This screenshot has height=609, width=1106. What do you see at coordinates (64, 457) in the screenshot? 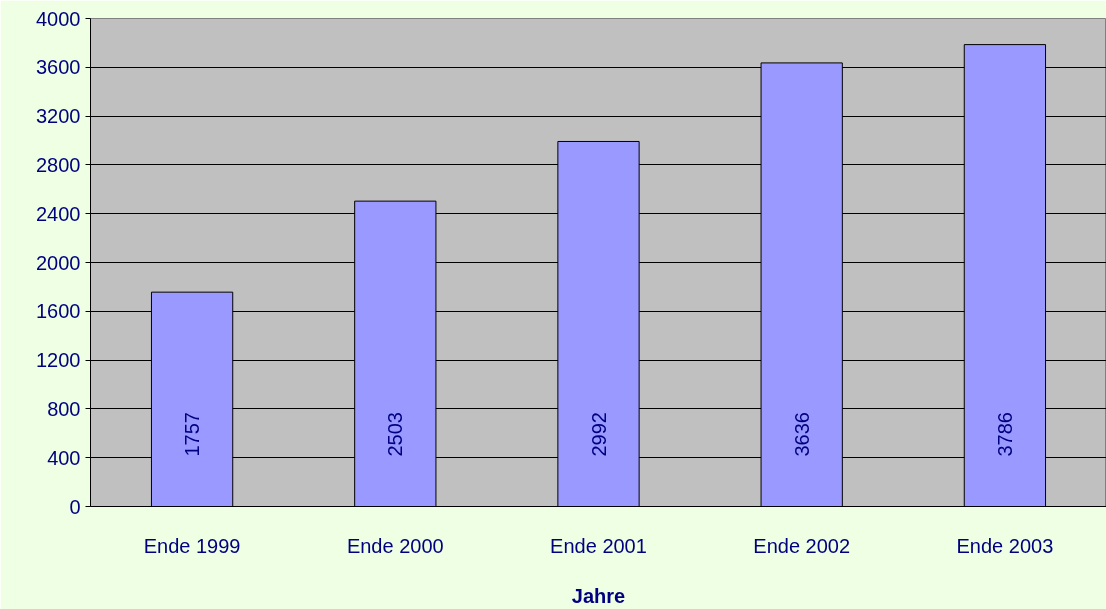
I see `y-tick-label: 400` at bounding box center [64, 457].